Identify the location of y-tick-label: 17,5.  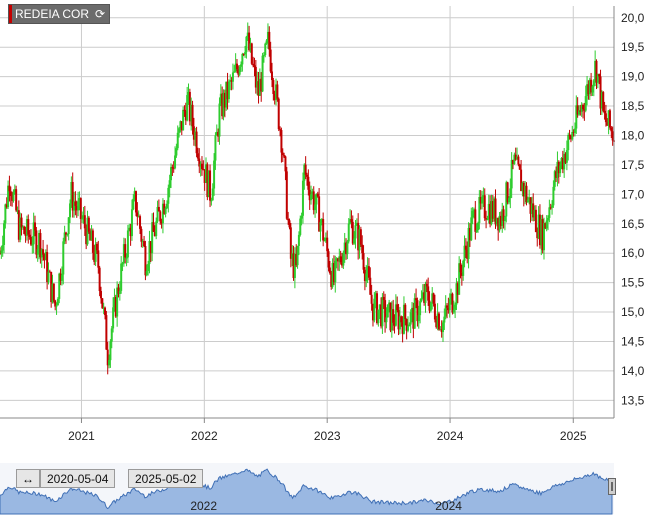
(633, 165).